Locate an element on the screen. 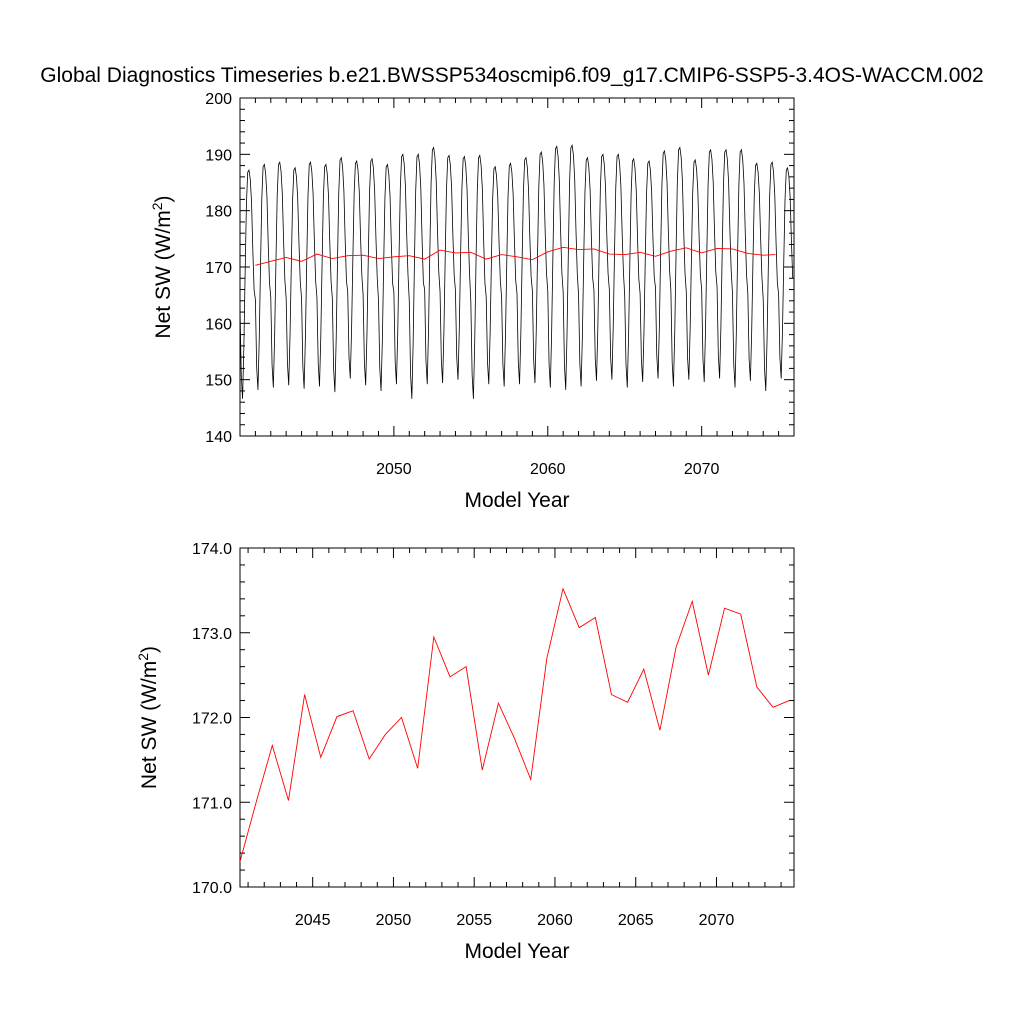  y-tick-label: 170.0 is located at coordinates (212, 888).